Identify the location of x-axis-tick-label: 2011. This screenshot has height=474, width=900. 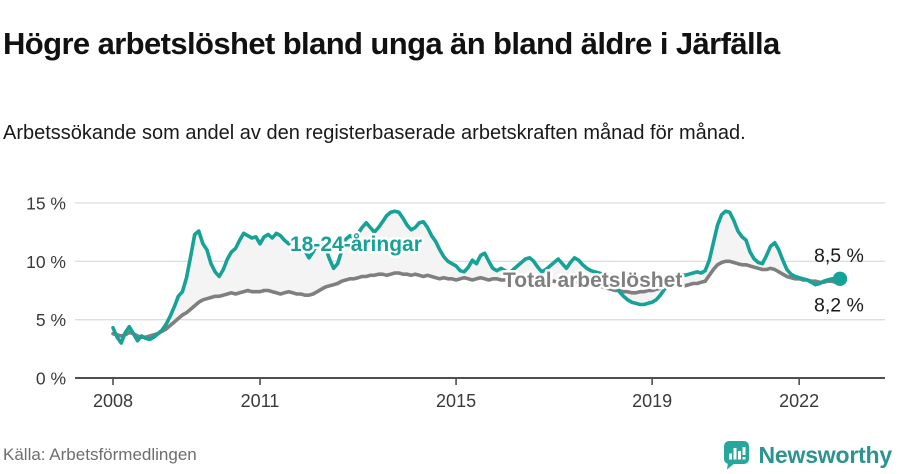
(260, 401).